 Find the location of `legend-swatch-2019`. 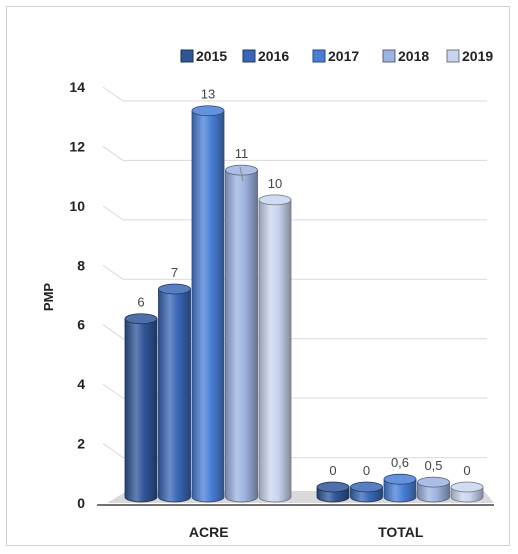

legend-swatch-2019 is located at coordinates (453, 56).